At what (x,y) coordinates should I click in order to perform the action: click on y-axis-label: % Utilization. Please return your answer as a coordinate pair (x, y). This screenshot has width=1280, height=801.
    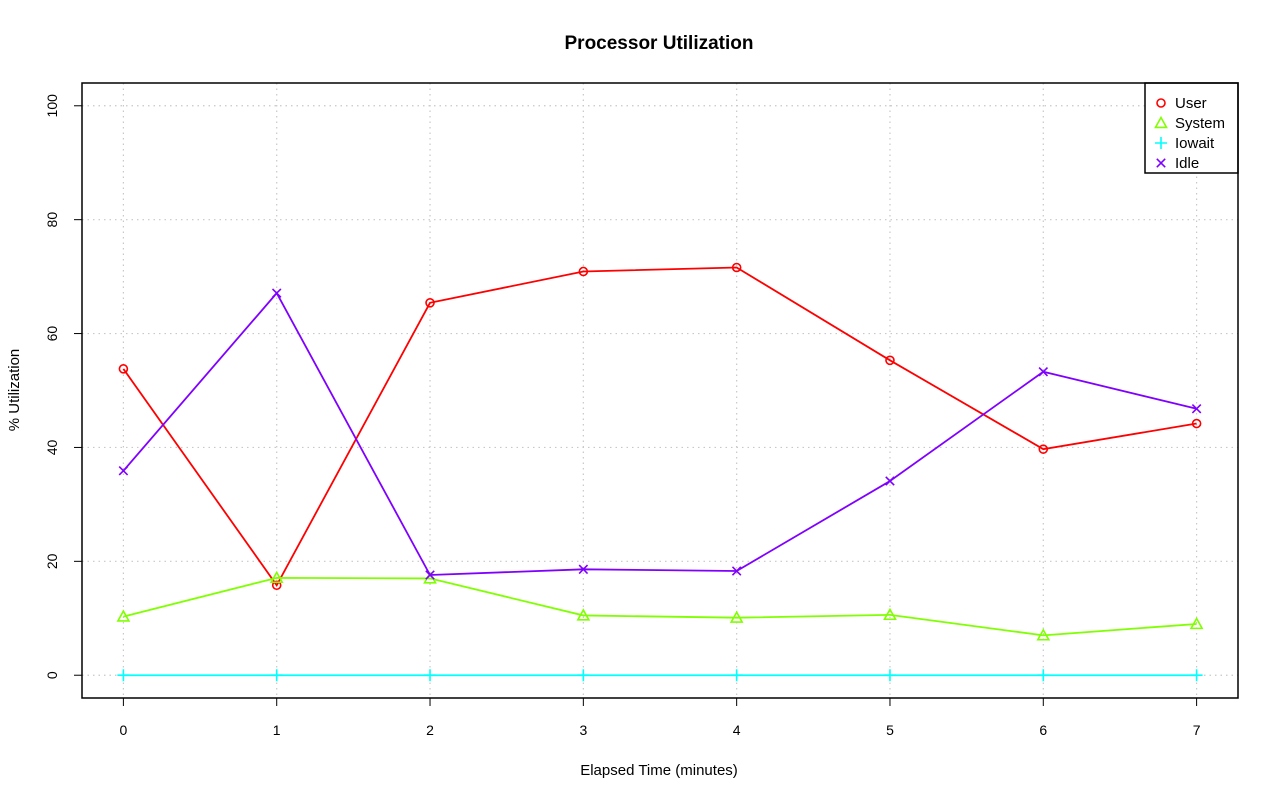
    Looking at the image, I should click on (14, 390).